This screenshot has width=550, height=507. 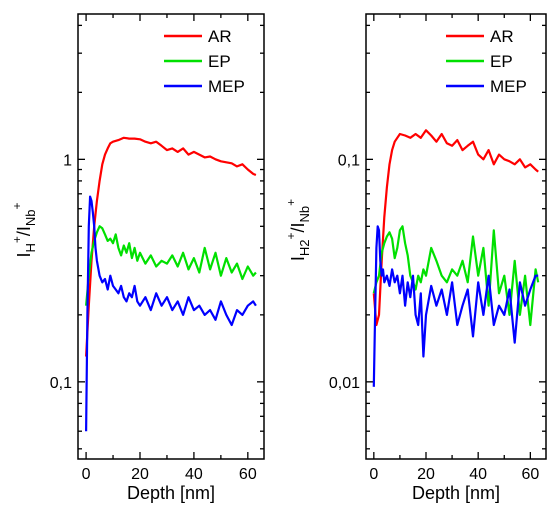 What do you see at coordinates (344, 383) in the screenshot?
I see `y-tick-label: 0,01` at bounding box center [344, 383].